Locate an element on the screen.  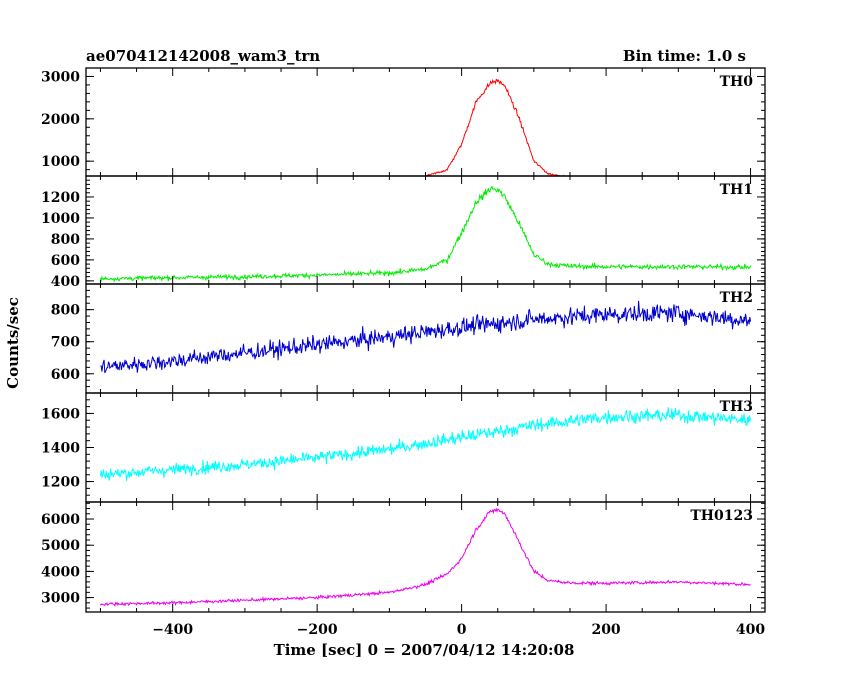
y-axis-title: Counts/sec is located at coordinates (13, 343).